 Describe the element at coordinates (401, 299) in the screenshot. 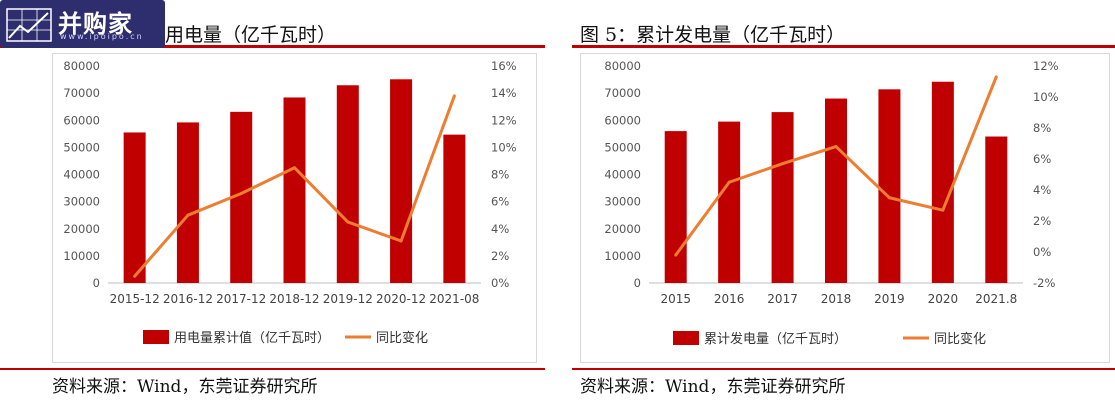

I see `x-axis-tick-label: 2020-12` at that location.